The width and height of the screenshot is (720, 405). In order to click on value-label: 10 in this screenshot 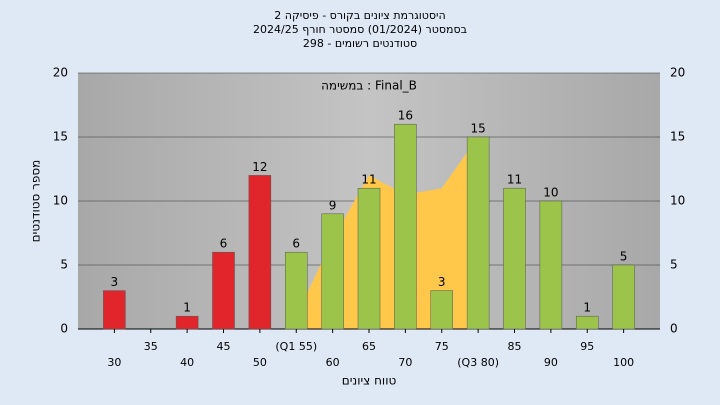, I will do `click(550, 193)`.